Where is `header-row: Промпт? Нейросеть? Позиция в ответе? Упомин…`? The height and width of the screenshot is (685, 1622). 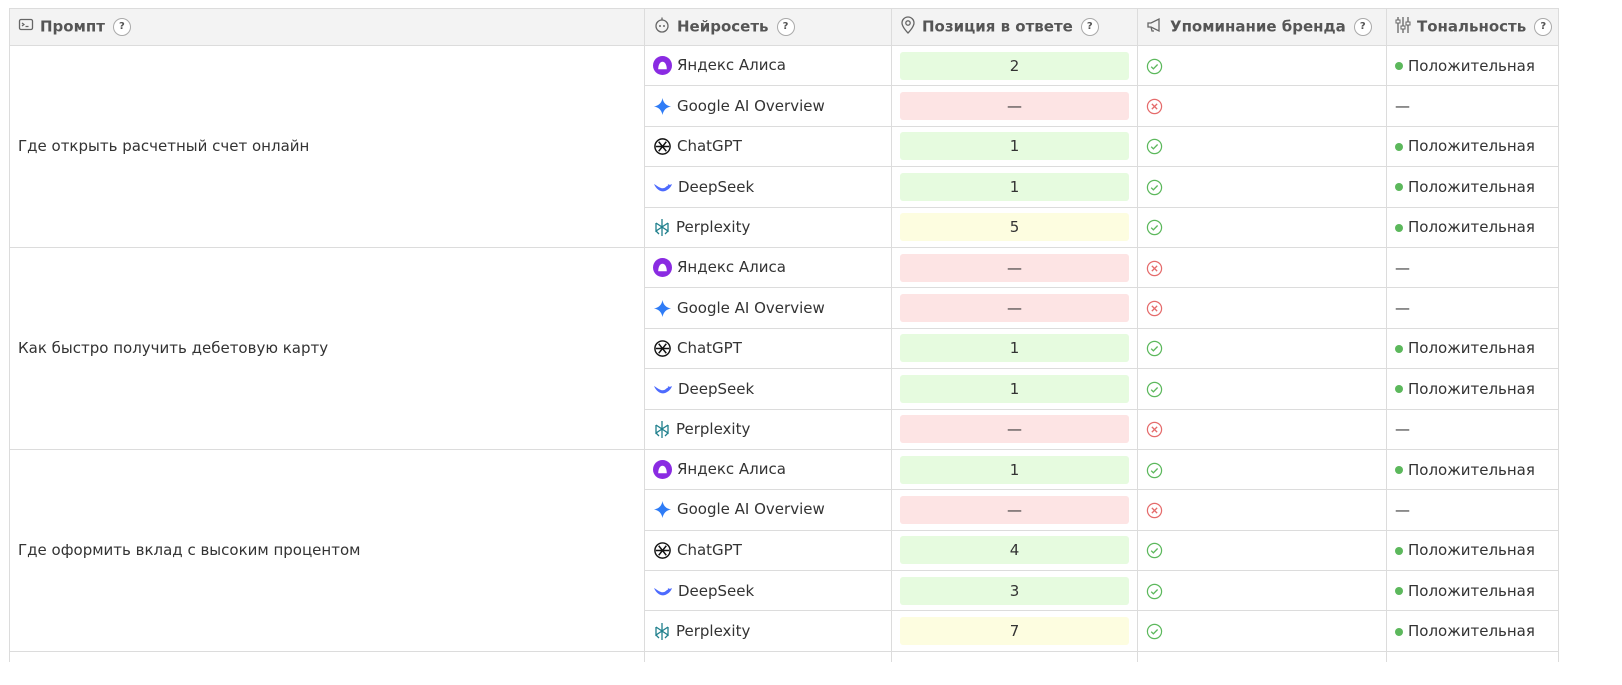
header-row: Промпт? Нейросеть? Позиция в ответе? Упомин… is located at coordinates (784, 27).